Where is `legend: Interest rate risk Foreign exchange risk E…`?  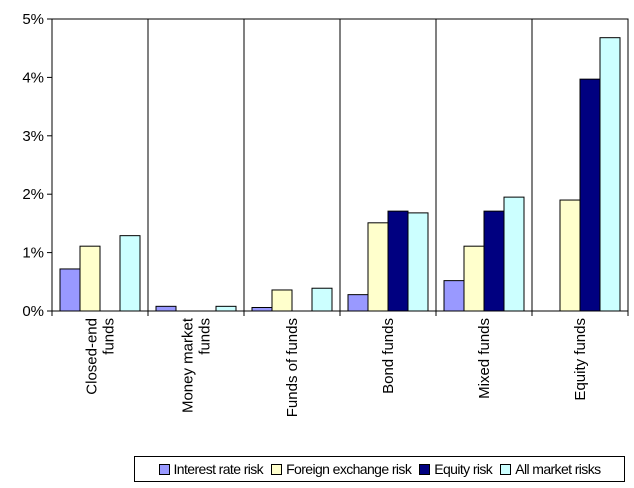 legend: Interest rate risk Foreign exchange risk E… is located at coordinates (379, 469).